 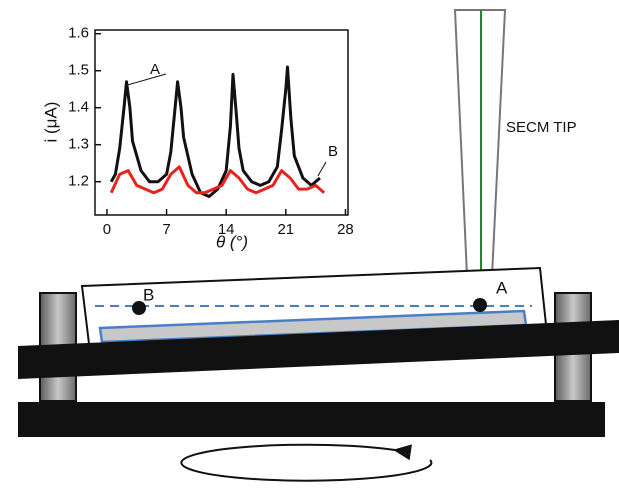 What do you see at coordinates (139, 308) in the screenshot?
I see `point-b` at bounding box center [139, 308].